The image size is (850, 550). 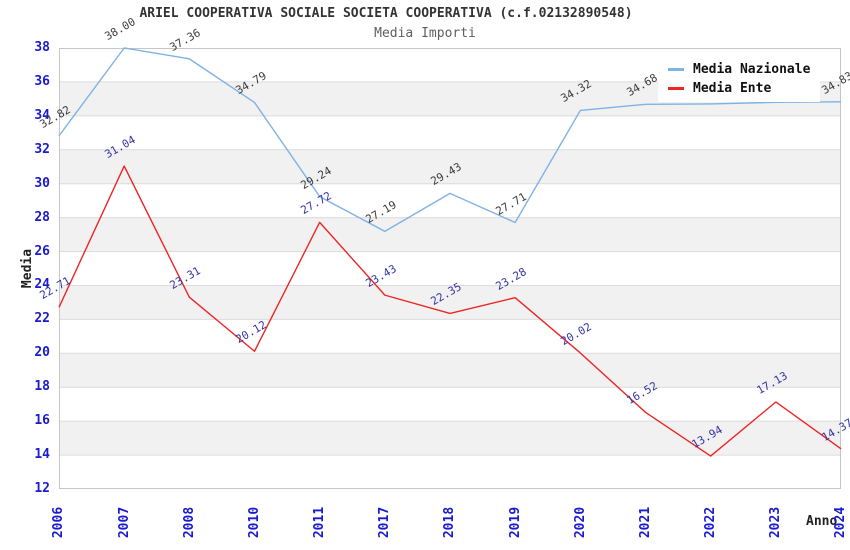 I want to click on x-tick-label: 2021, so click(x=645, y=522).